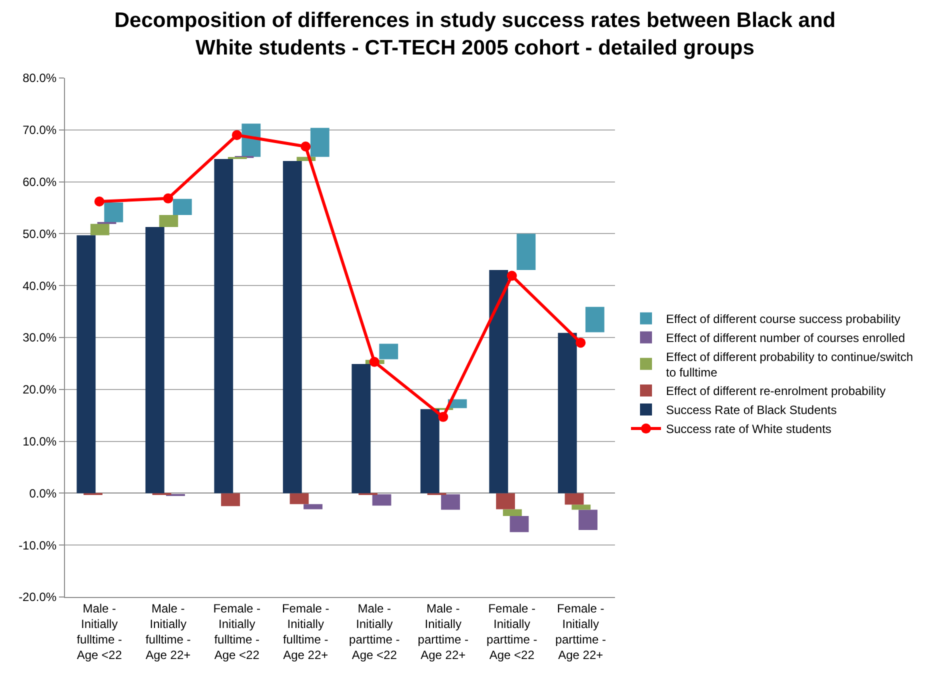  I want to click on y-tick-label: 40.0%, so click(39, 285).